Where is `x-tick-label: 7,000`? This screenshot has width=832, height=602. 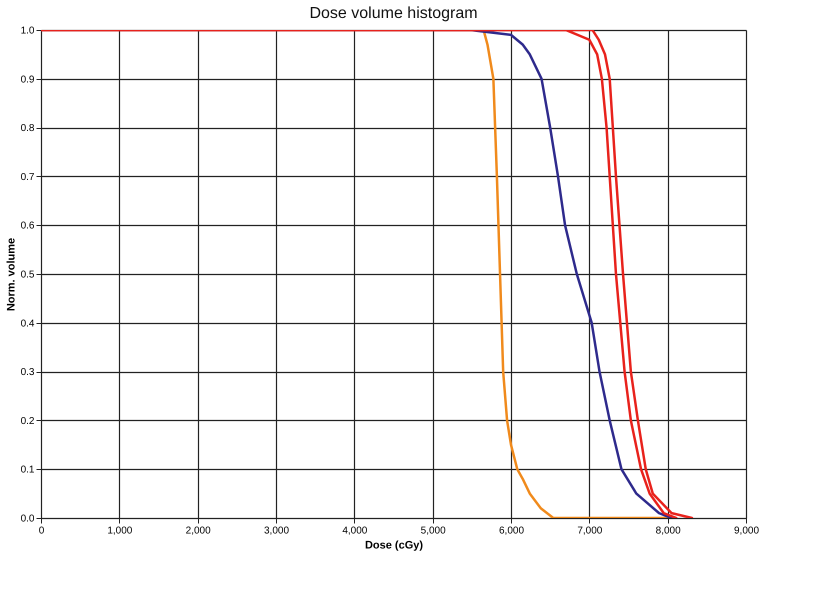
x-tick-label: 7,000 is located at coordinates (590, 531).